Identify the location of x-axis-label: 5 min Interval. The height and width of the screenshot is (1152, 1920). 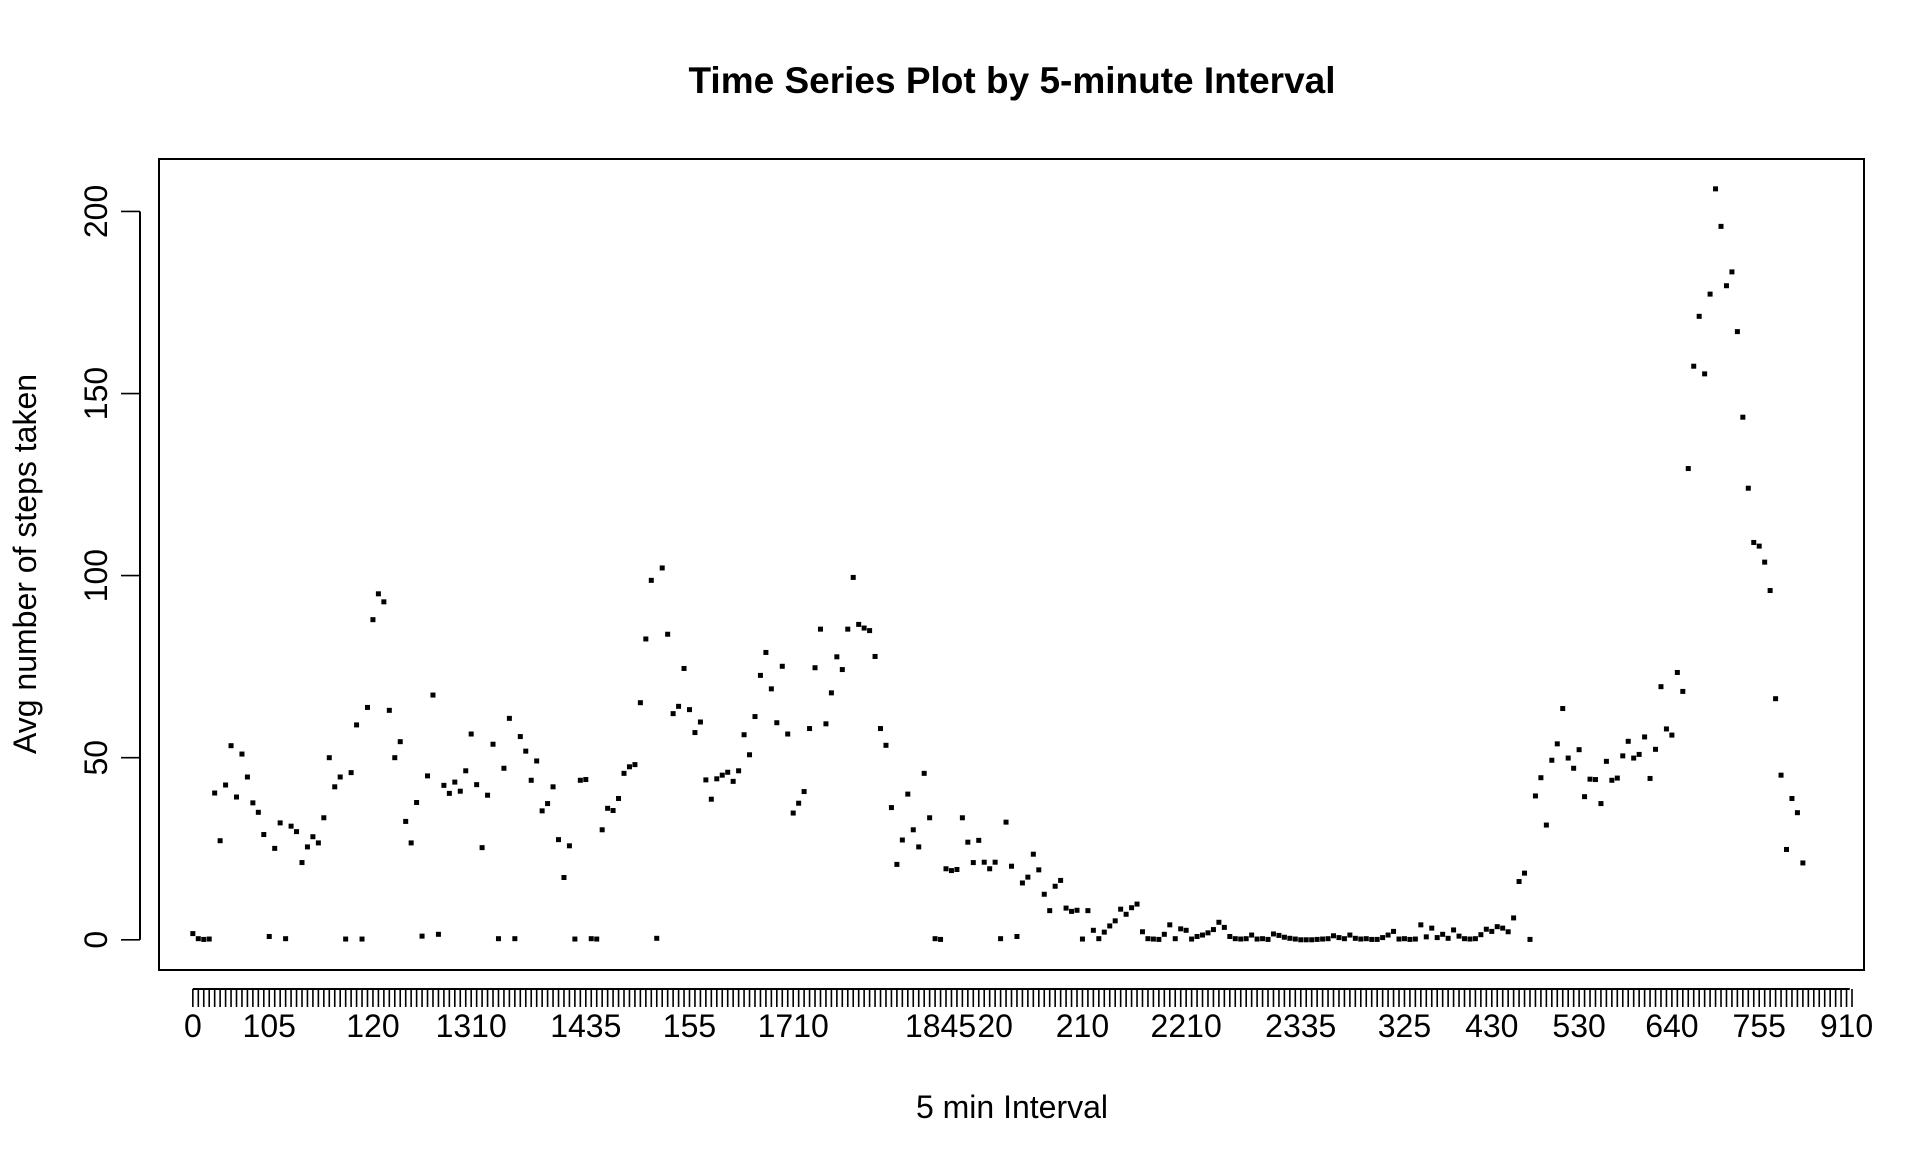
(1012, 1107).